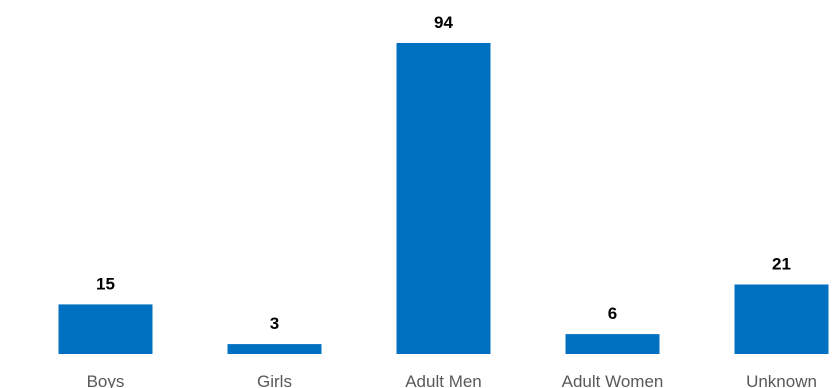  I want to click on data-label-adult-women: 6, so click(612, 313).